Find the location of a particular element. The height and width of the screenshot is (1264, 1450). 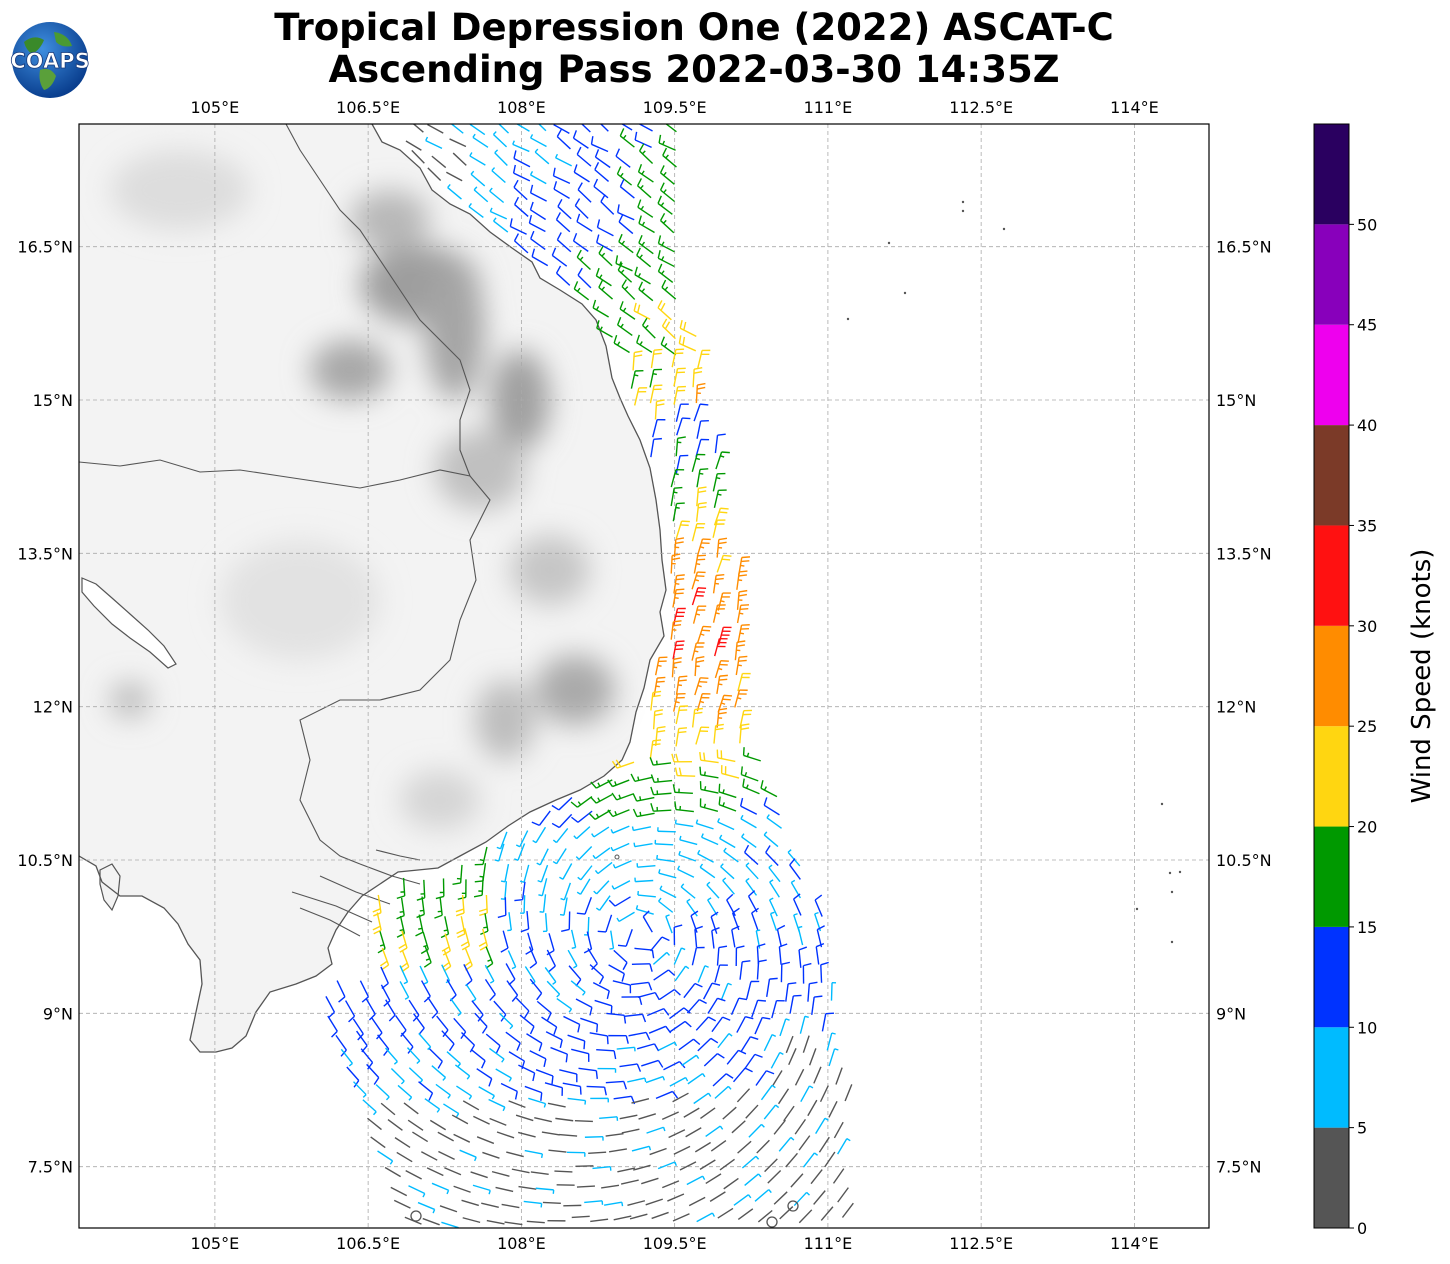

coaps-logo: COAPS is located at coordinates (50, 60).